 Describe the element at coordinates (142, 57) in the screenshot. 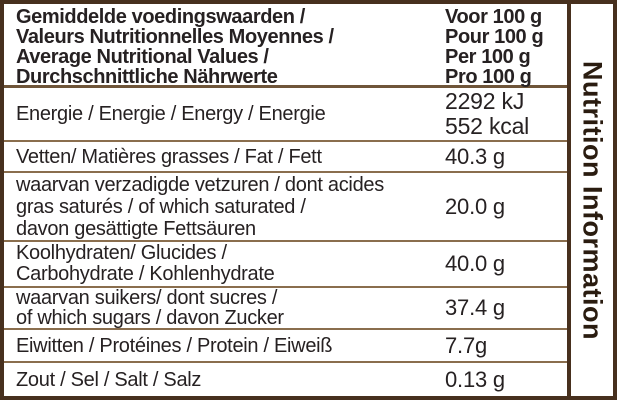

I see `header-title-line-en: Average Nutritional Values /` at that location.